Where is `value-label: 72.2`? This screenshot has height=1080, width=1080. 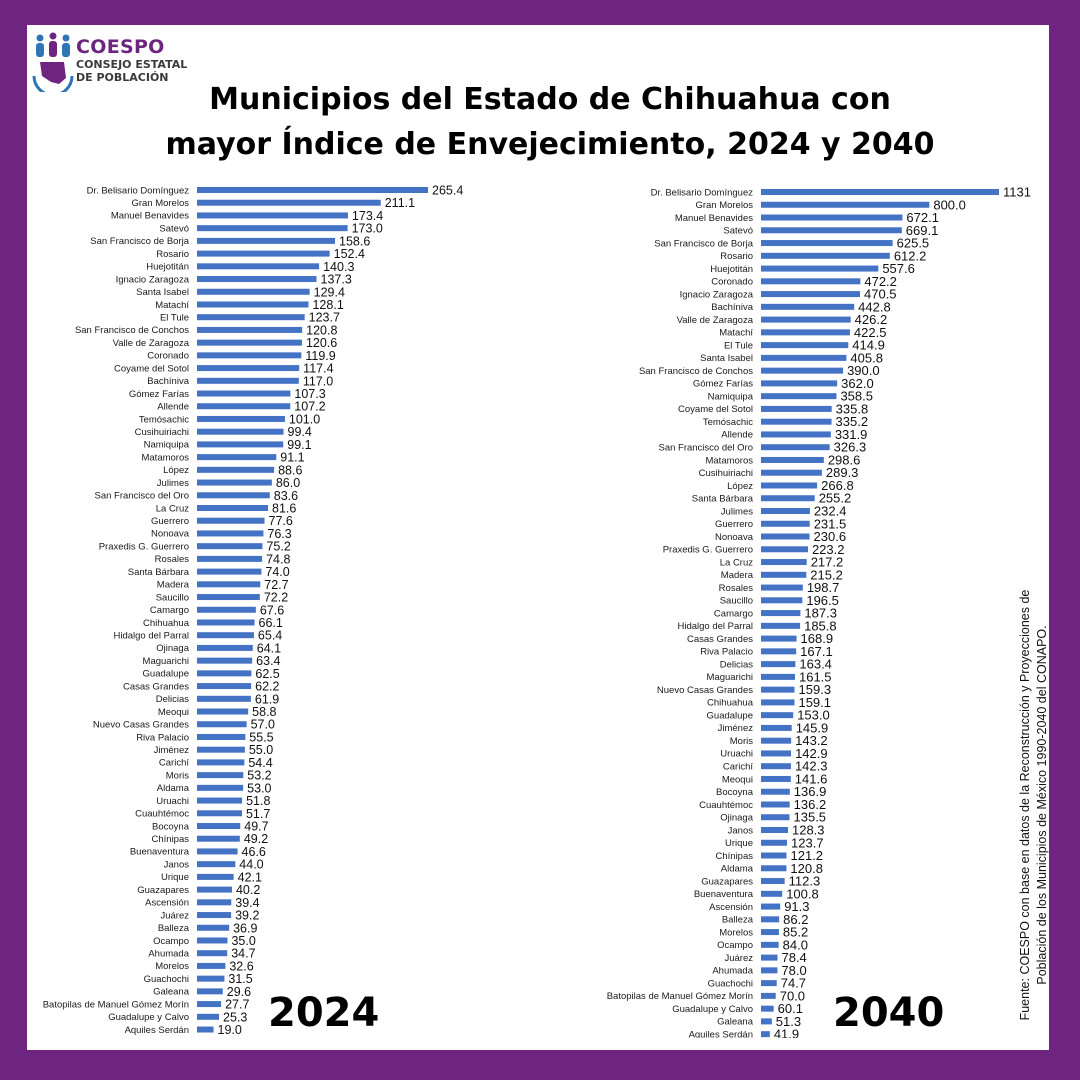 value-label: 72.2 is located at coordinates (276, 598).